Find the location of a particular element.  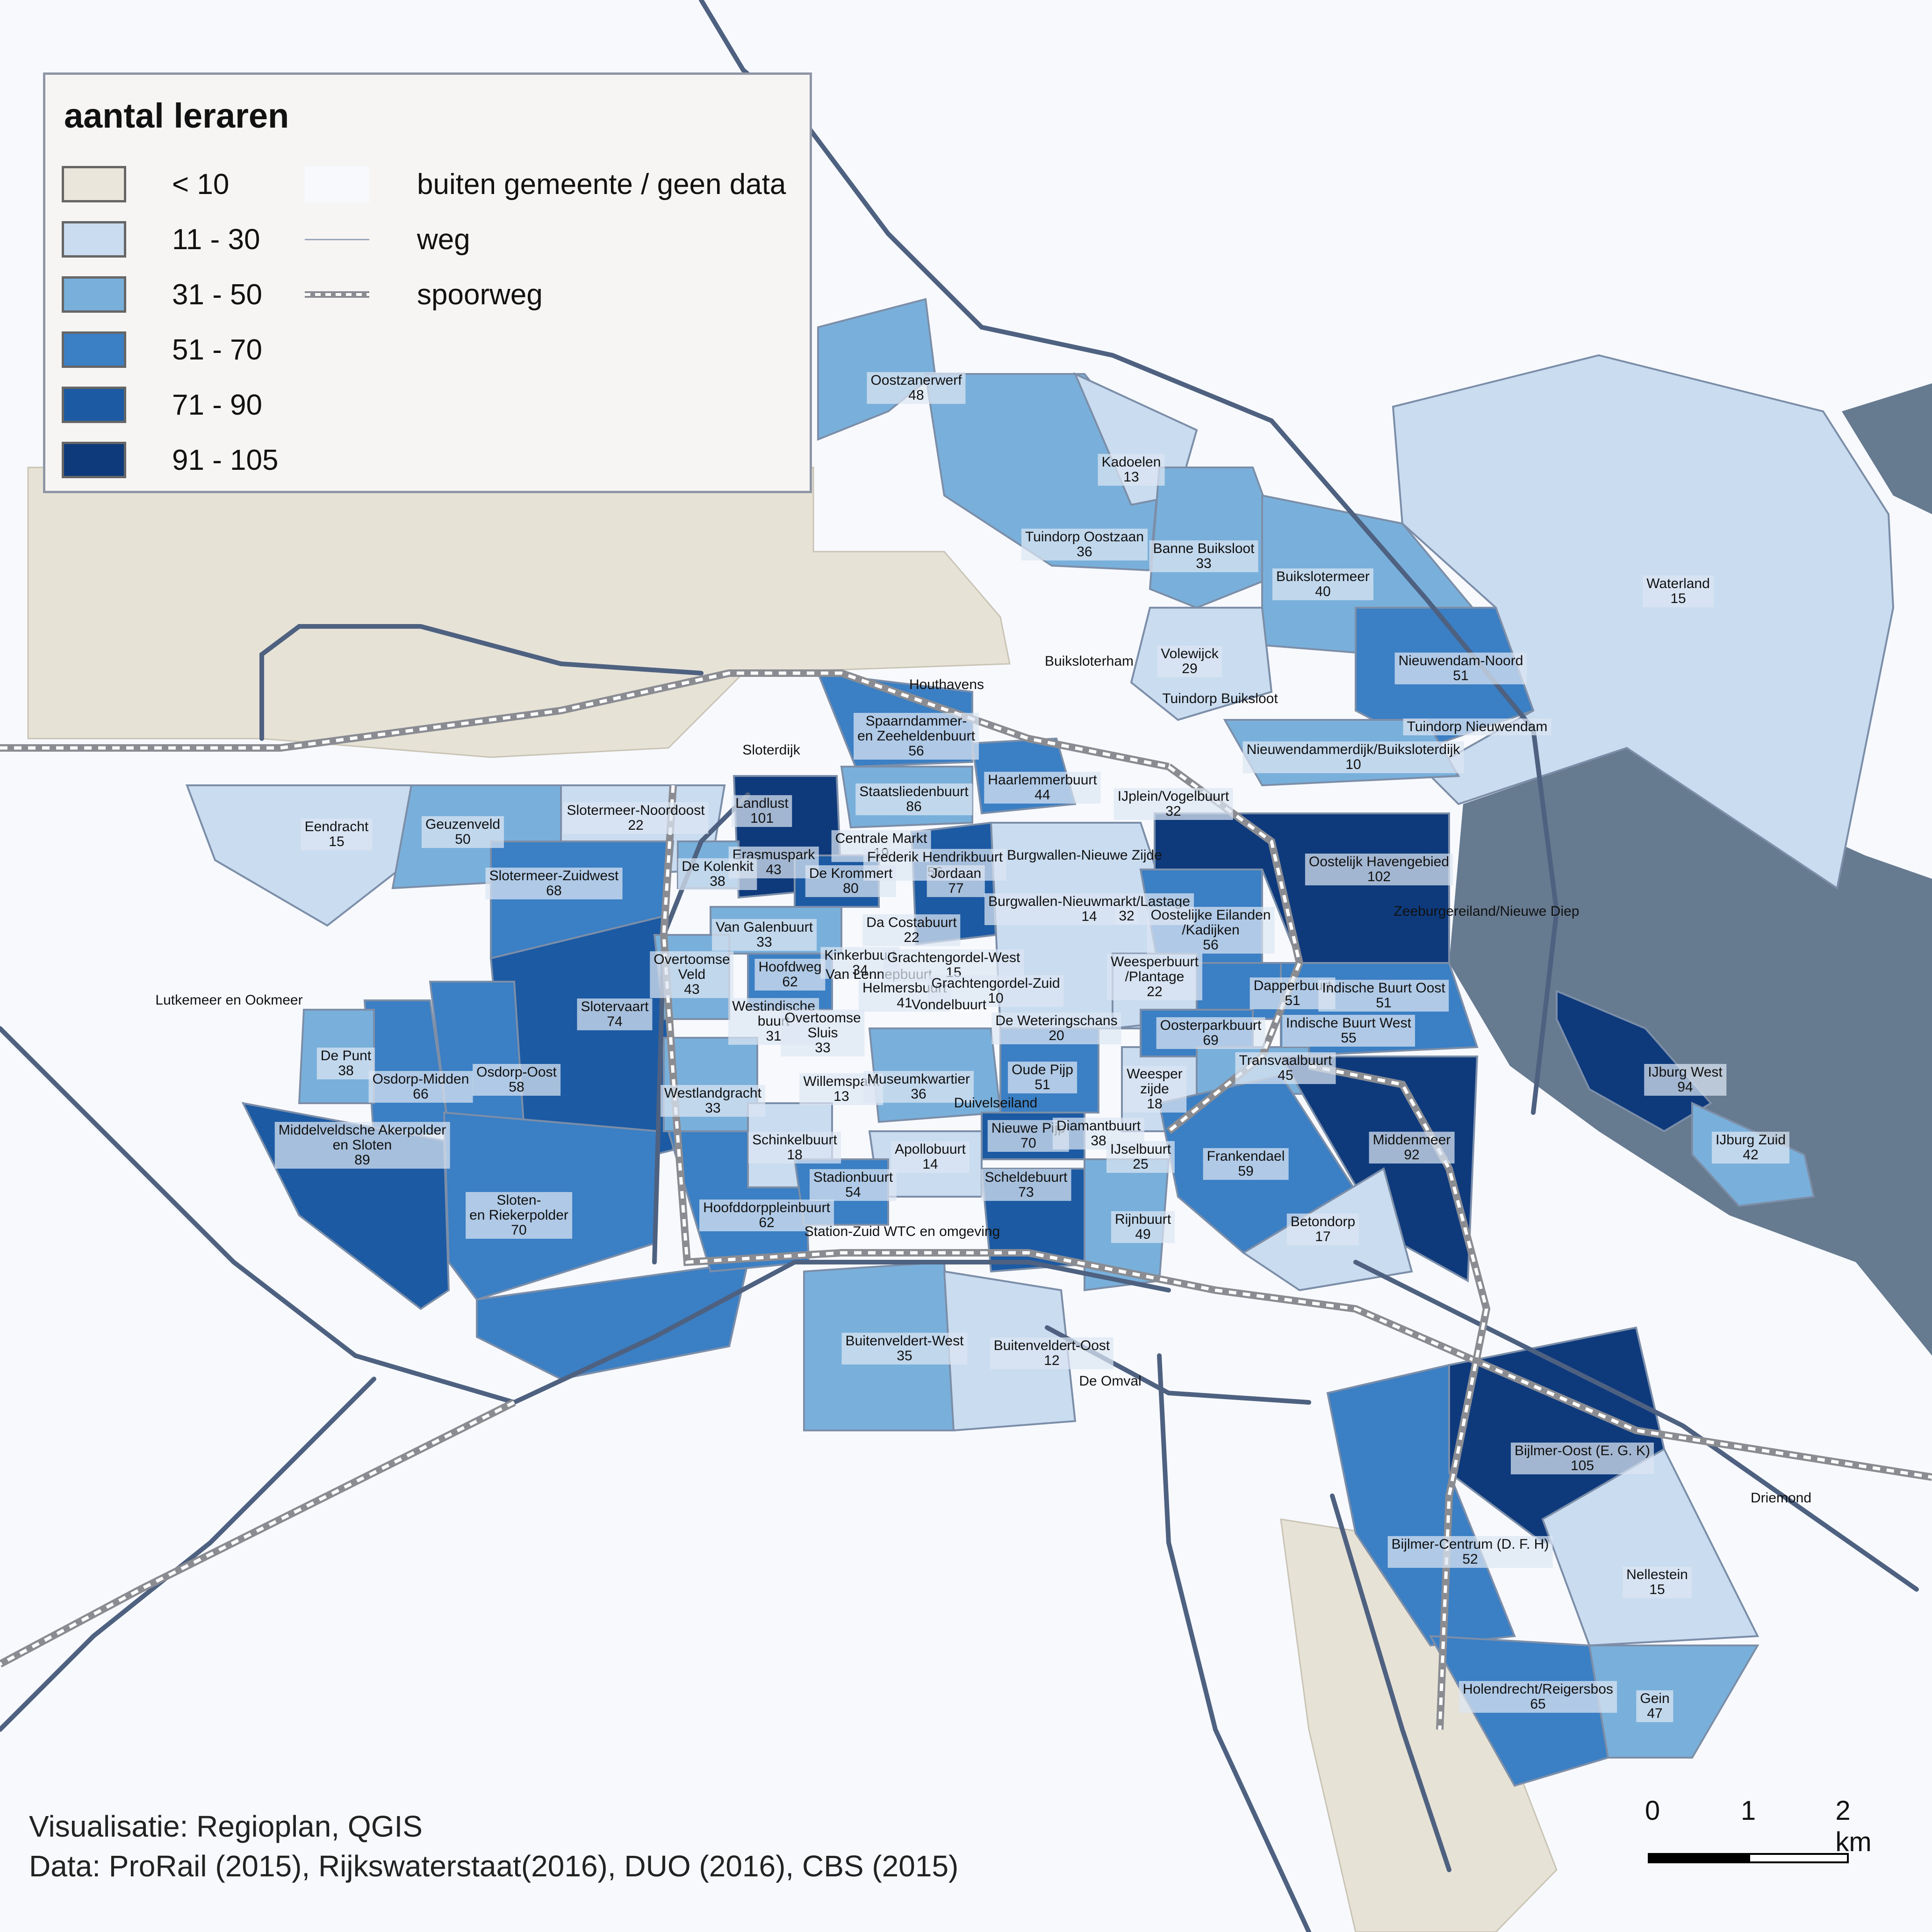

legend-road-label: weg is located at coordinates (444, 239).